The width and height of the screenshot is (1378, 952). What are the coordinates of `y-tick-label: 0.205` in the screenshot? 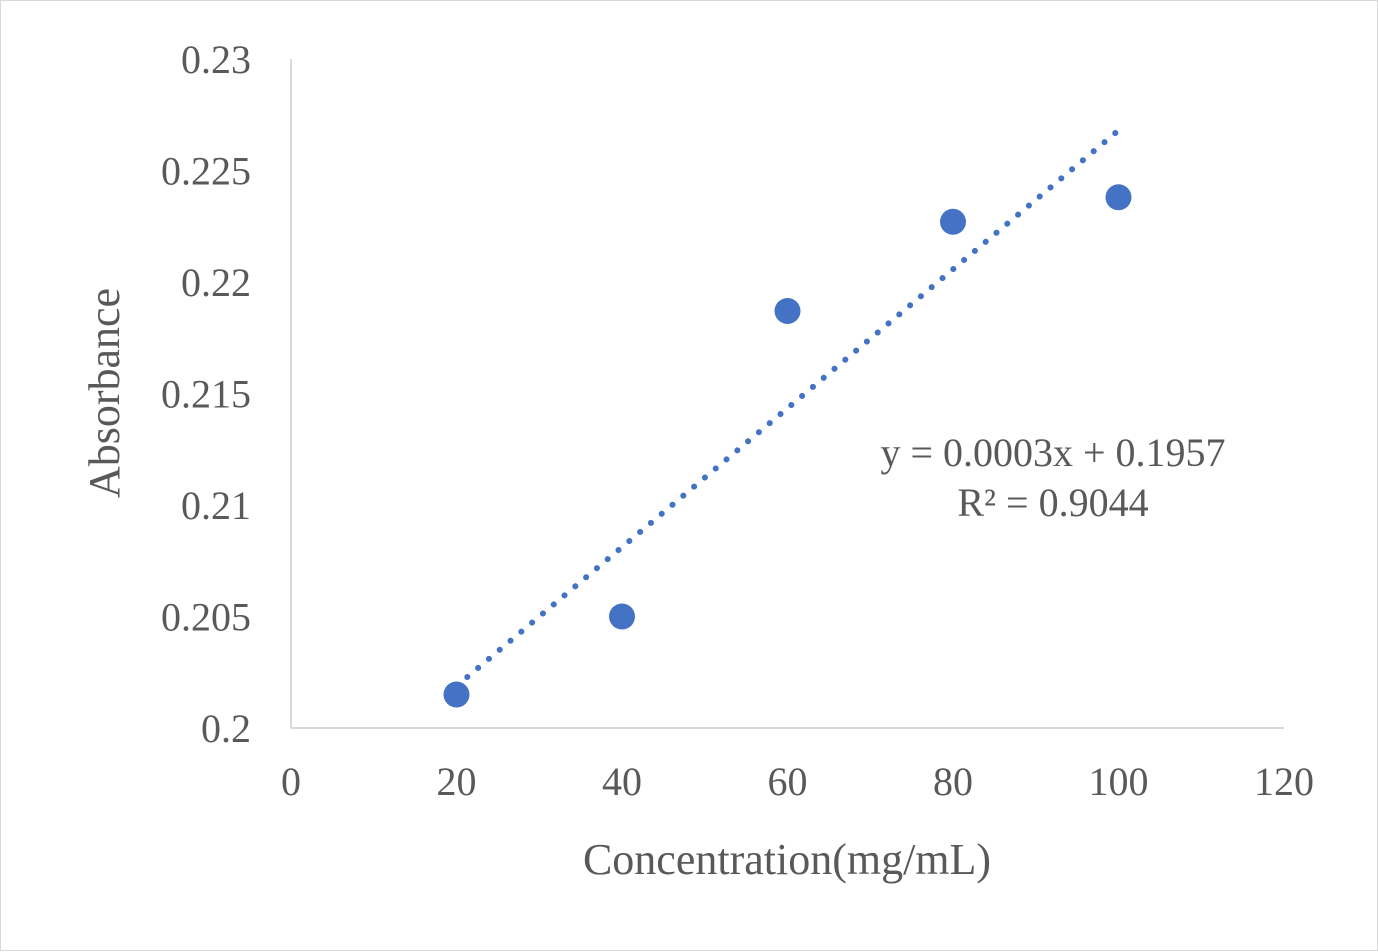 It's located at (206, 617).